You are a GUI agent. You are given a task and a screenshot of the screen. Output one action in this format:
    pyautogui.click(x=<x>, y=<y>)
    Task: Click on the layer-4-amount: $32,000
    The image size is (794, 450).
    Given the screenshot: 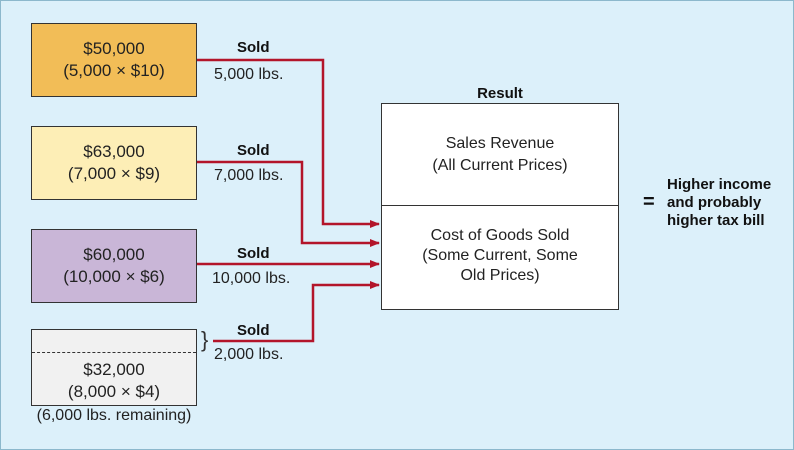 What is the action you would take?
    pyautogui.click(x=114, y=369)
    